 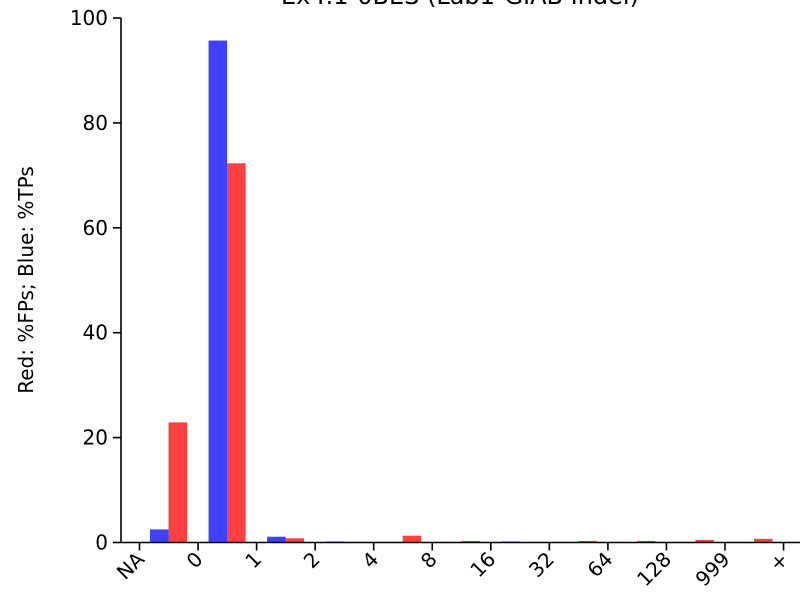 I want to click on x-tick-label: 1, so click(x=253, y=560).